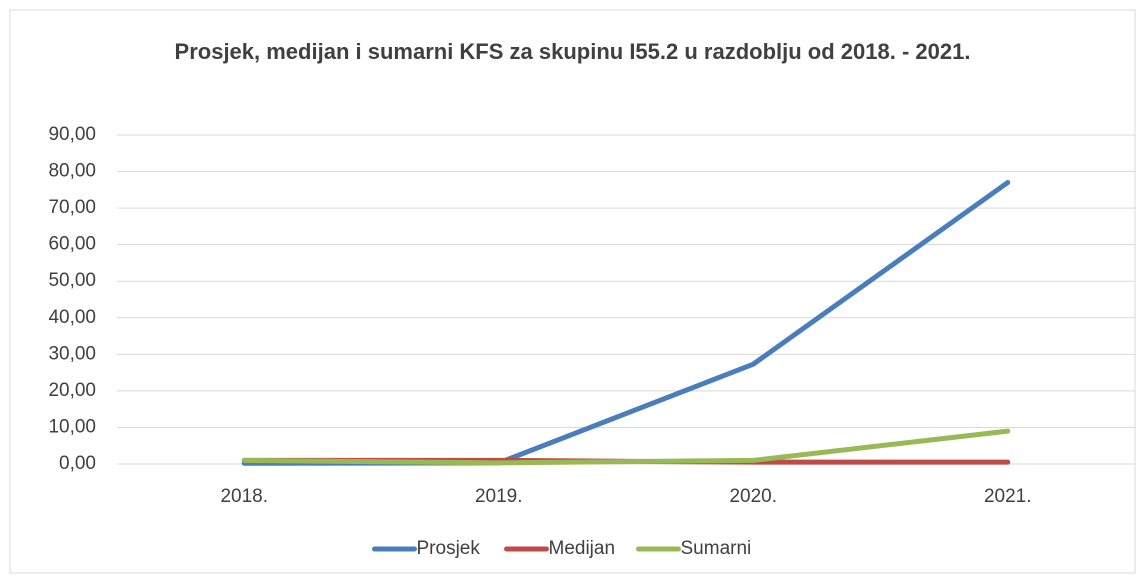 The height and width of the screenshot is (583, 1145). I want to click on y-tick-label: 10,00, so click(72, 426).